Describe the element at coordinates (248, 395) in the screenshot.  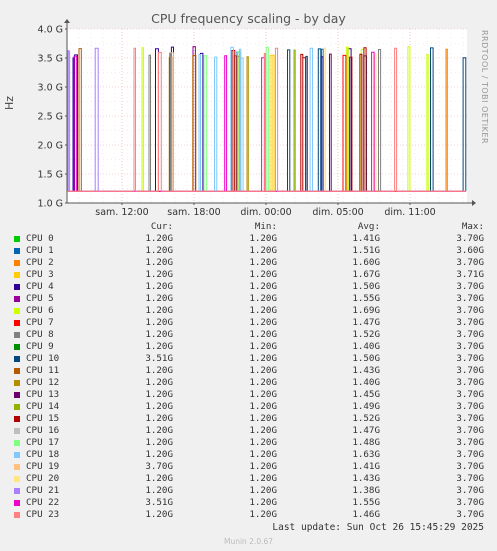
I see `legend-row: CPU 13 1.20G 1.20G 1.45G 3.70G` at that location.